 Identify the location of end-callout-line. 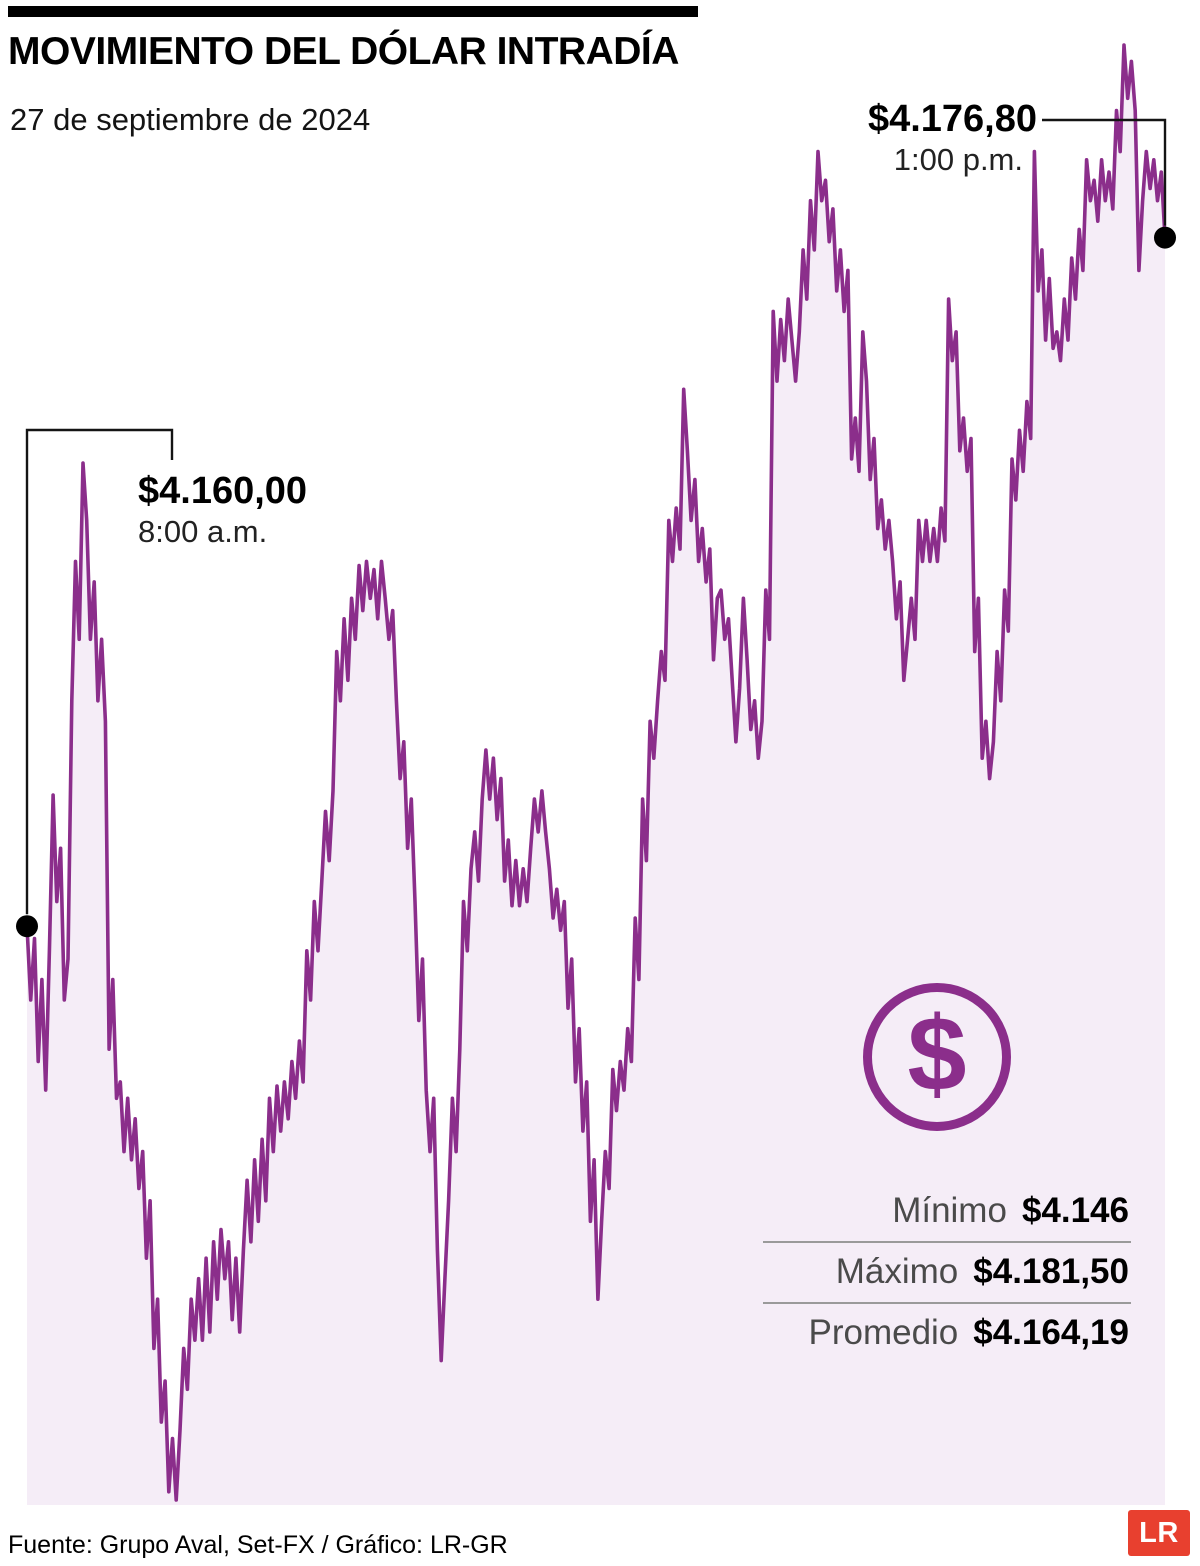
(1104, 172).